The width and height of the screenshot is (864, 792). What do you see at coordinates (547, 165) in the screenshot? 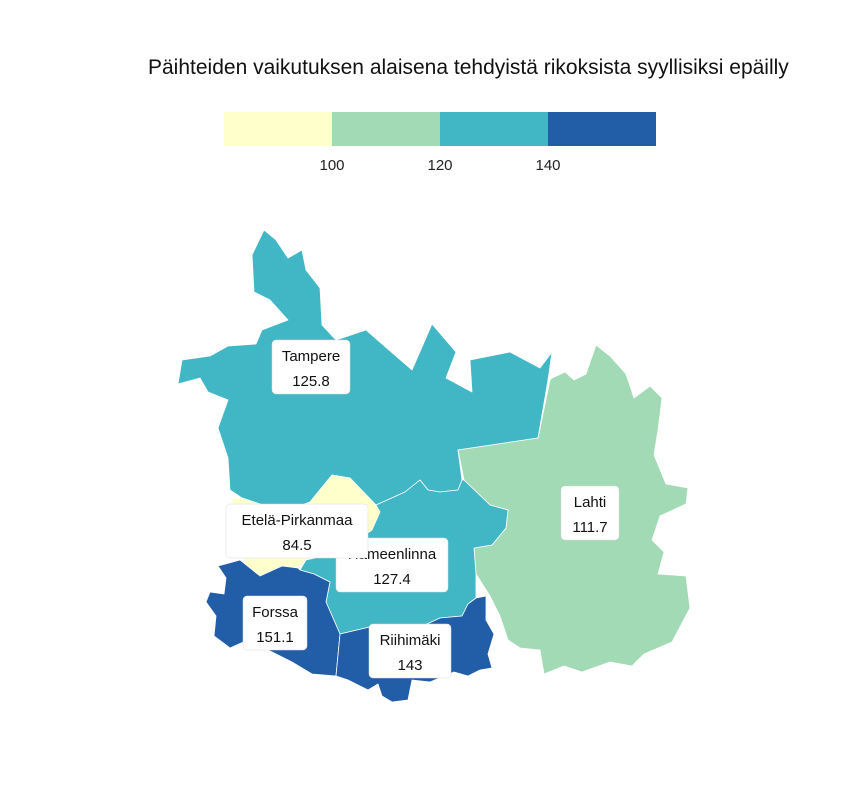
I see `legend-tick-140: 140` at bounding box center [547, 165].